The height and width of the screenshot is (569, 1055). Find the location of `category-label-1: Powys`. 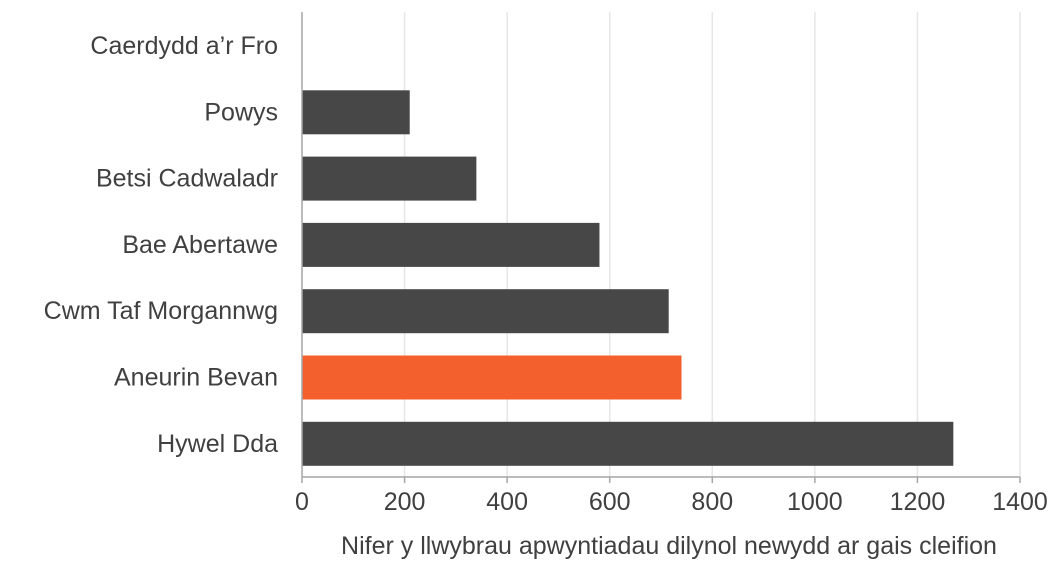

category-label-1: Powys is located at coordinates (241, 112).